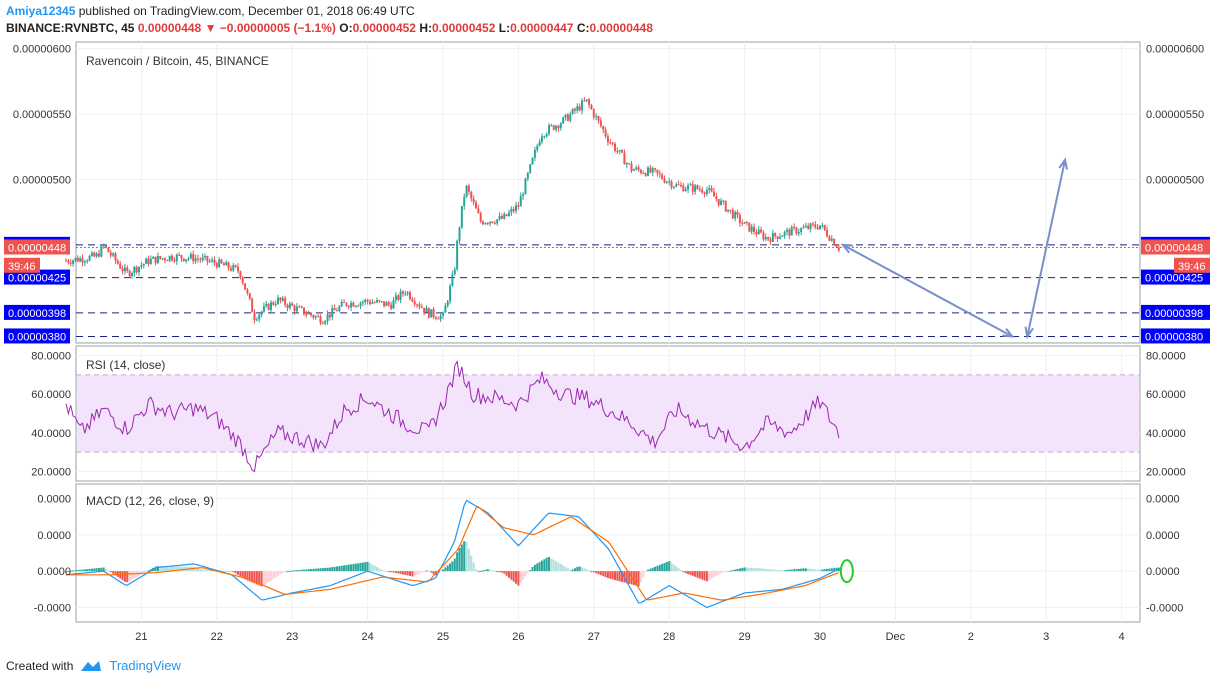 The width and height of the screenshot is (1217, 684). I want to click on time-tick-label: 2, so click(971, 637).